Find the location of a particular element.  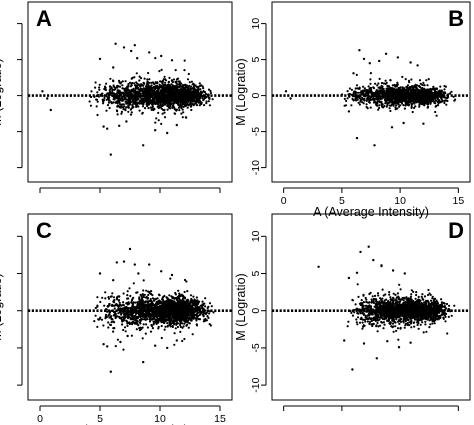

panel-b-letter: B is located at coordinates (456, 18).